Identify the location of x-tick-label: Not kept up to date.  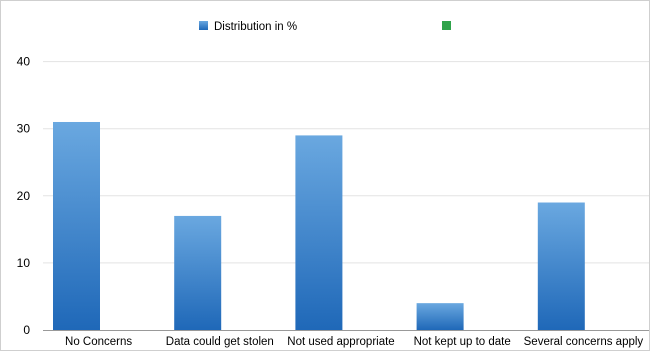
(462, 342).